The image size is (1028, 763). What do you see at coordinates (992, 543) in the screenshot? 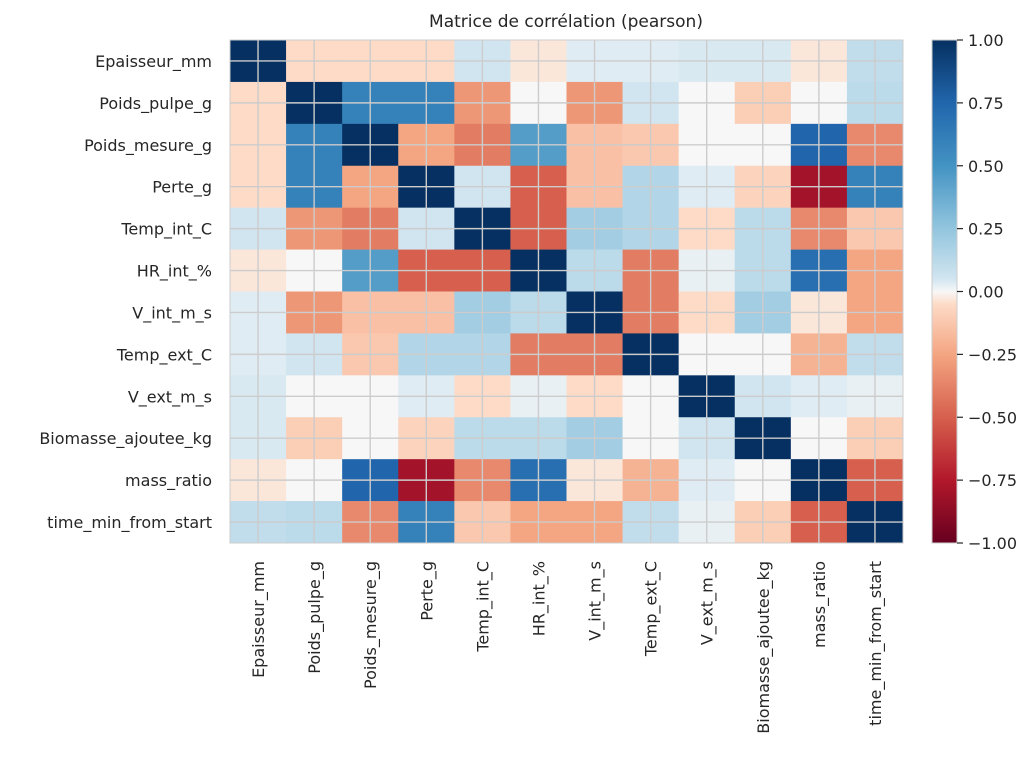
I see `colorbar-tick-label: −1.00` at bounding box center [992, 543].